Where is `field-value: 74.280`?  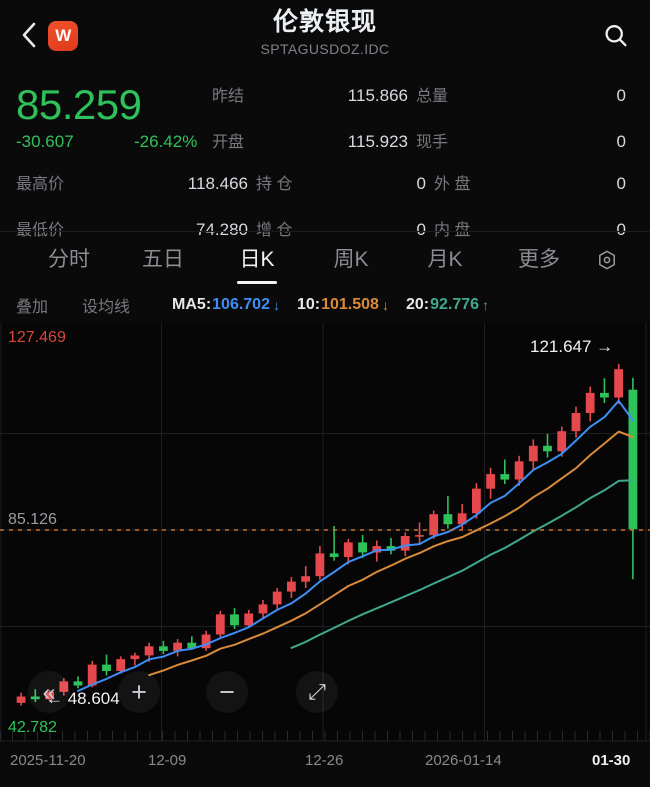 field-value: 74.280 is located at coordinates (222, 229).